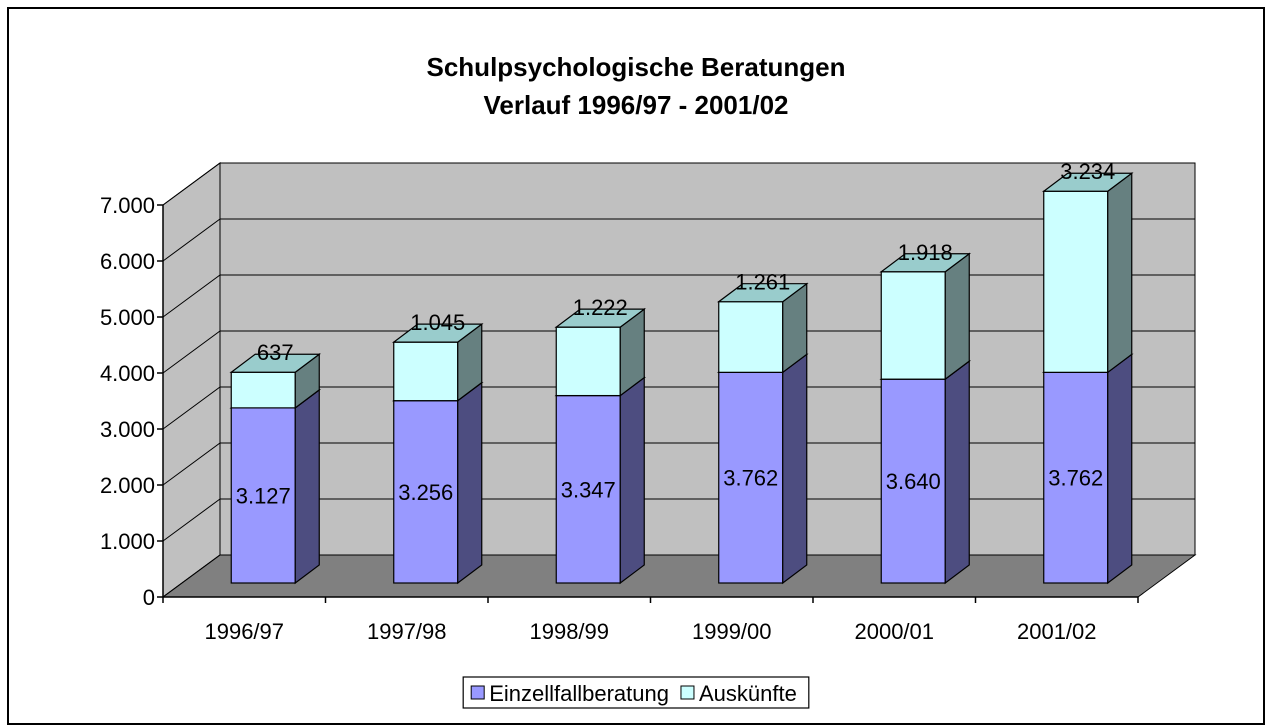  Describe the element at coordinates (748, 693) in the screenshot. I see `legend-label: Auskünfte` at that location.